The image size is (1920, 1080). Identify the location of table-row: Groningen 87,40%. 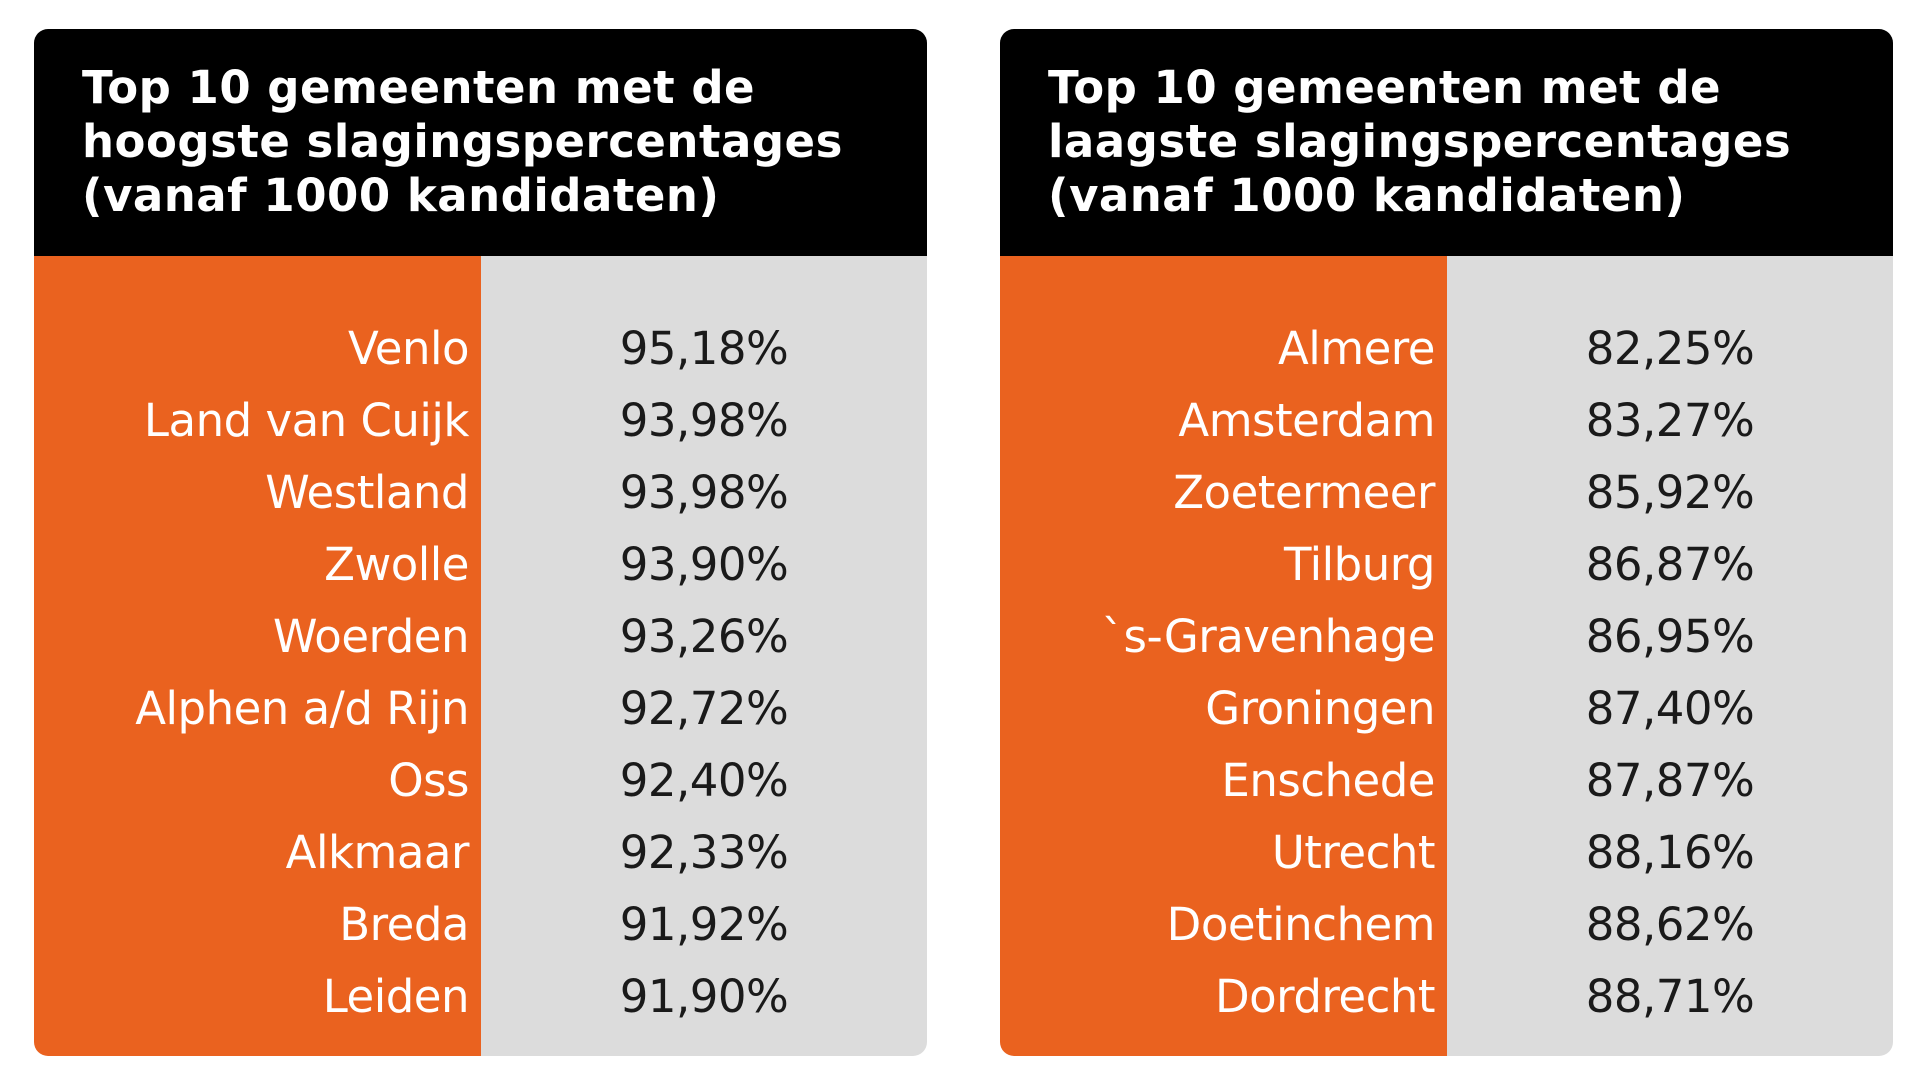
(1446, 709).